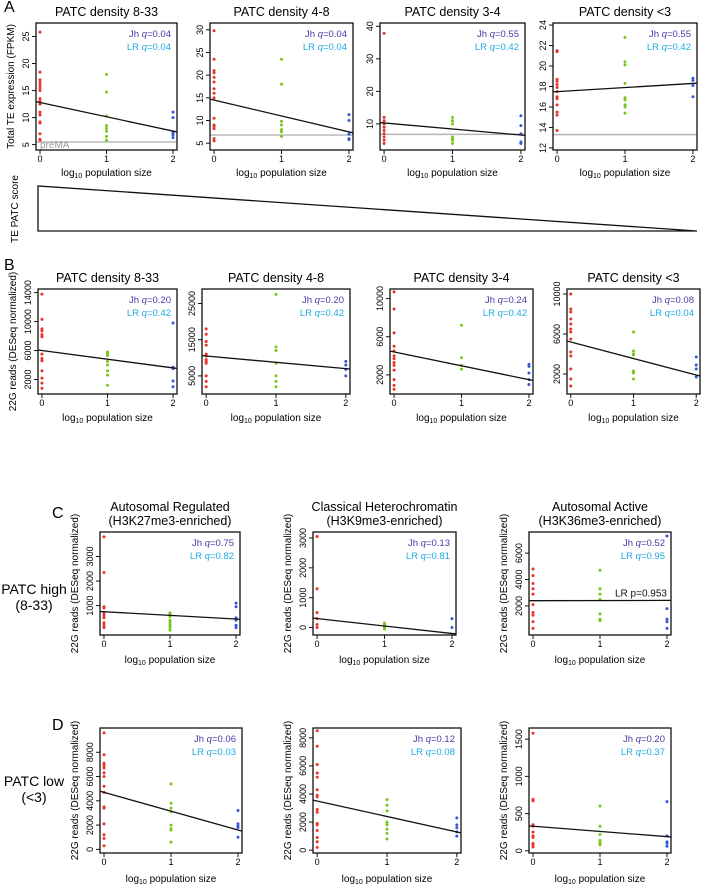 The width and height of the screenshot is (710, 889). I want to click on y-tick-label: 16, so click(543, 107).